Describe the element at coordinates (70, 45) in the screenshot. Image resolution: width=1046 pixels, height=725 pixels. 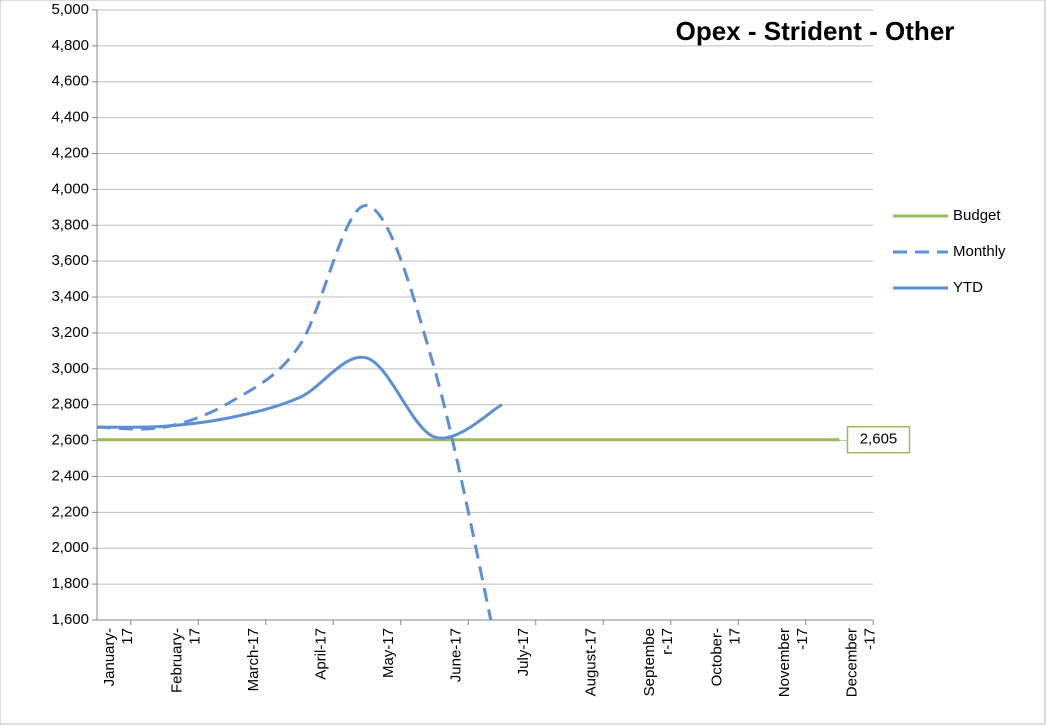
I see `y-tick-label: 4,800` at that location.